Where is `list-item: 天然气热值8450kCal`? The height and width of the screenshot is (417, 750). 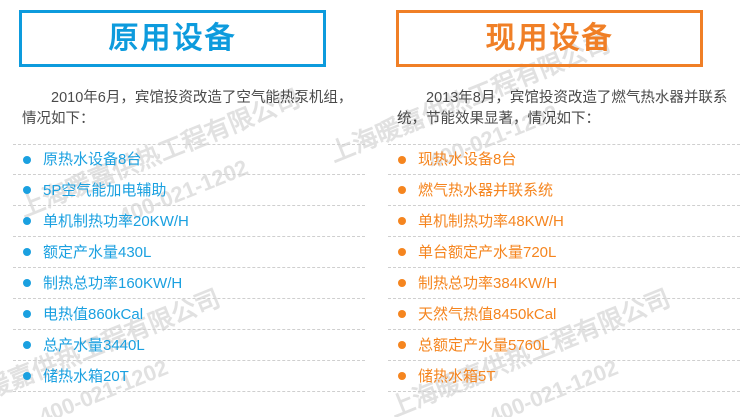 list-item: 天然气热值8450kCal is located at coordinates (564, 314).